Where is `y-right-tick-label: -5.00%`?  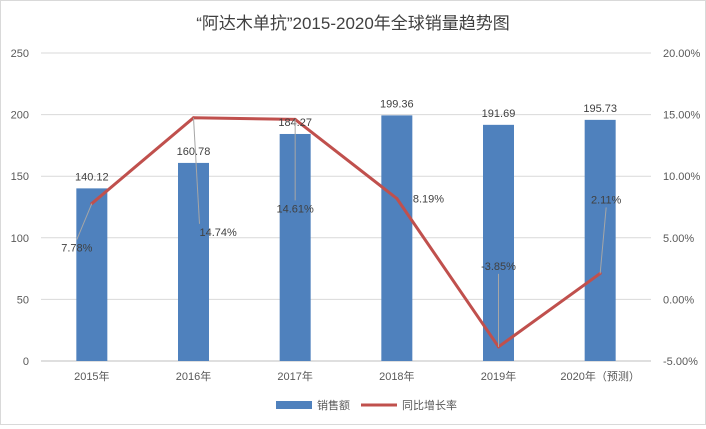 y-right-tick-label: -5.00% is located at coordinates (680, 362).